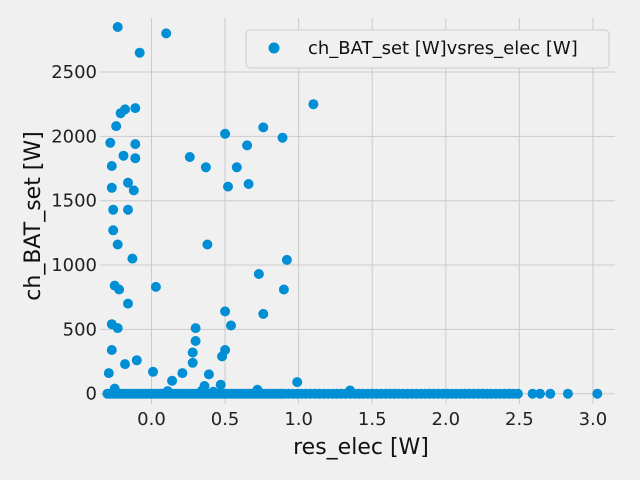  Describe the element at coordinates (593, 419) in the screenshot. I see `x-tick-label: 3.0` at that location.